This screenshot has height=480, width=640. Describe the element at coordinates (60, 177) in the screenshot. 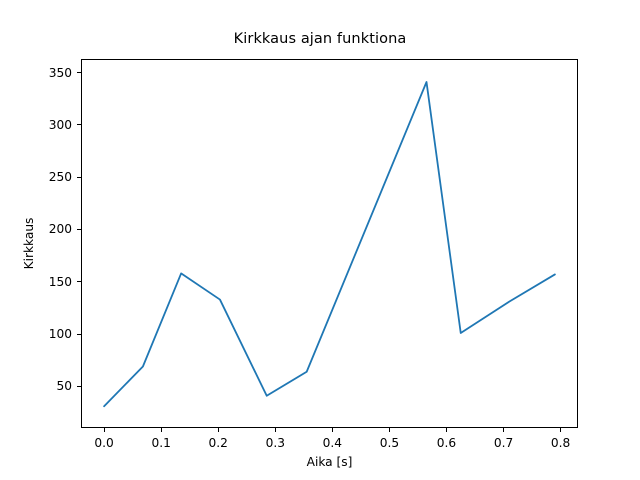

I see `y-tick-label: 250` at that location.